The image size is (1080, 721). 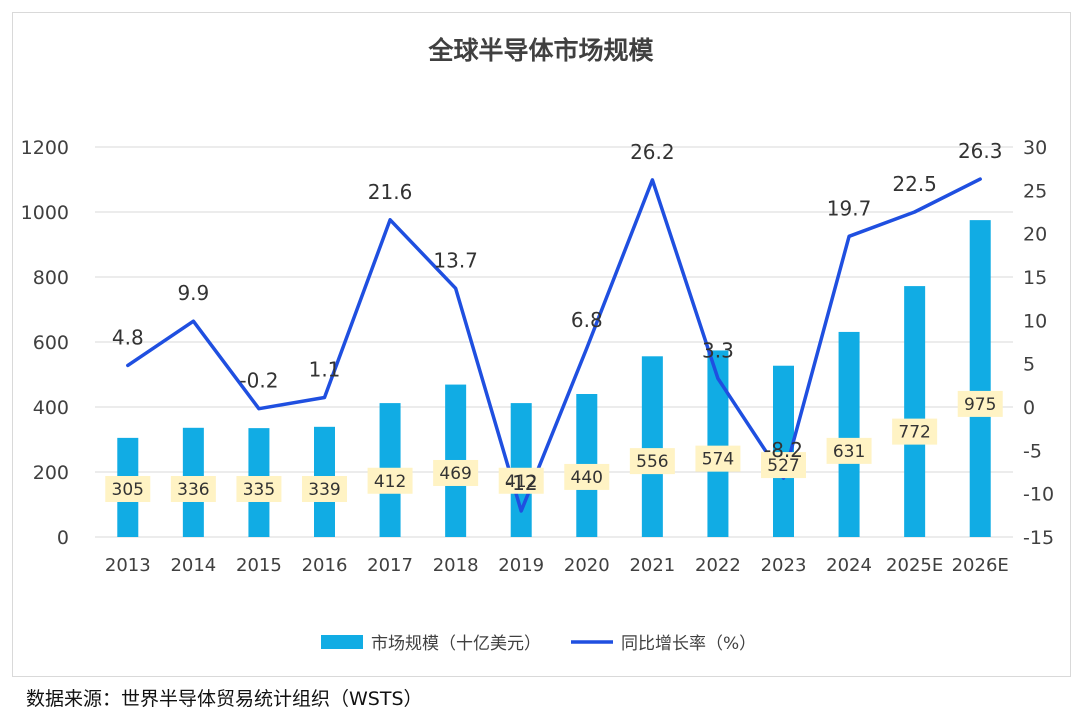 What do you see at coordinates (390, 192) in the screenshot?
I see `line-data-label: 21.6` at bounding box center [390, 192].